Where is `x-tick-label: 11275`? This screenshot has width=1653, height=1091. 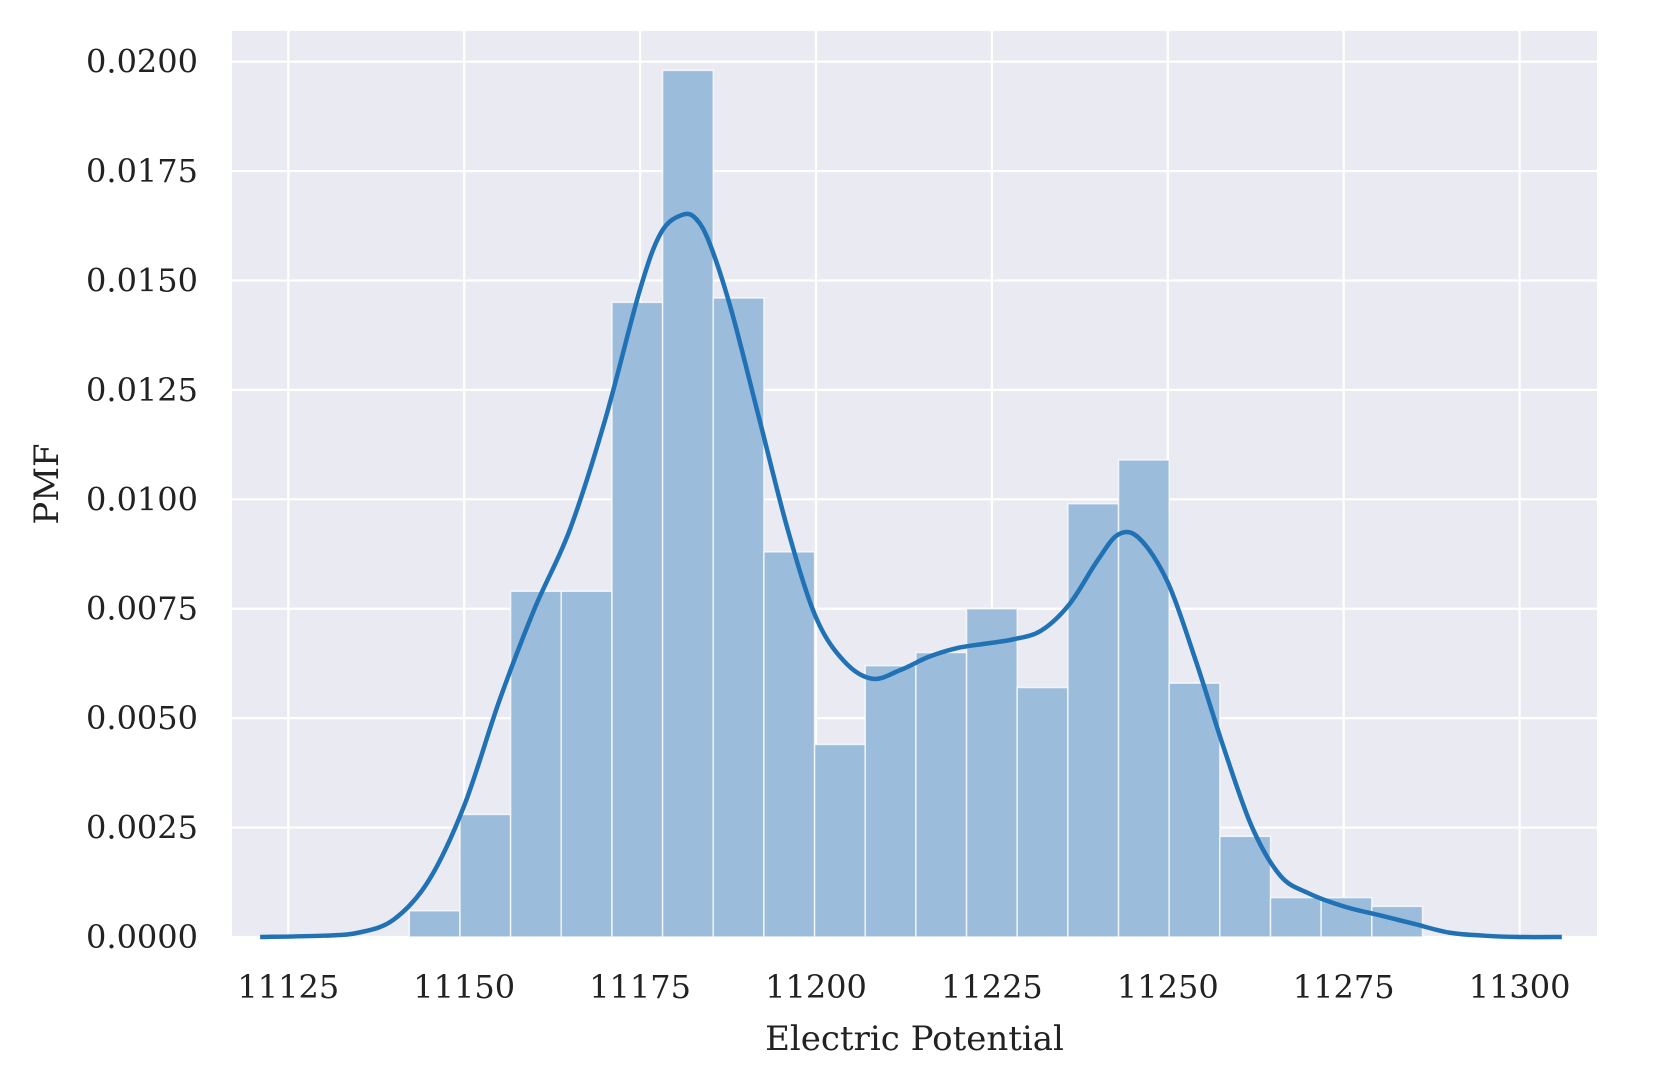 x-tick-label: 11275 is located at coordinates (1344, 987).